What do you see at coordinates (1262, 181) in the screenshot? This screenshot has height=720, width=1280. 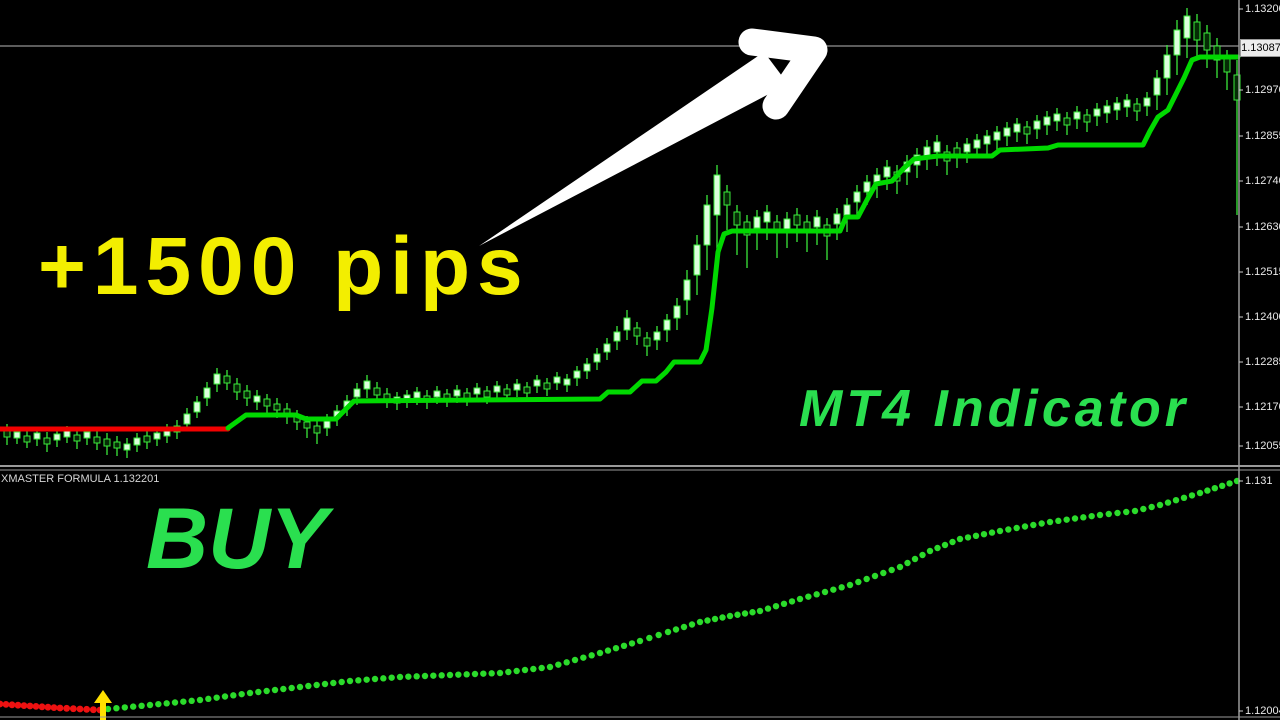 I see `axis-price-label: 1.12740` at bounding box center [1262, 181].